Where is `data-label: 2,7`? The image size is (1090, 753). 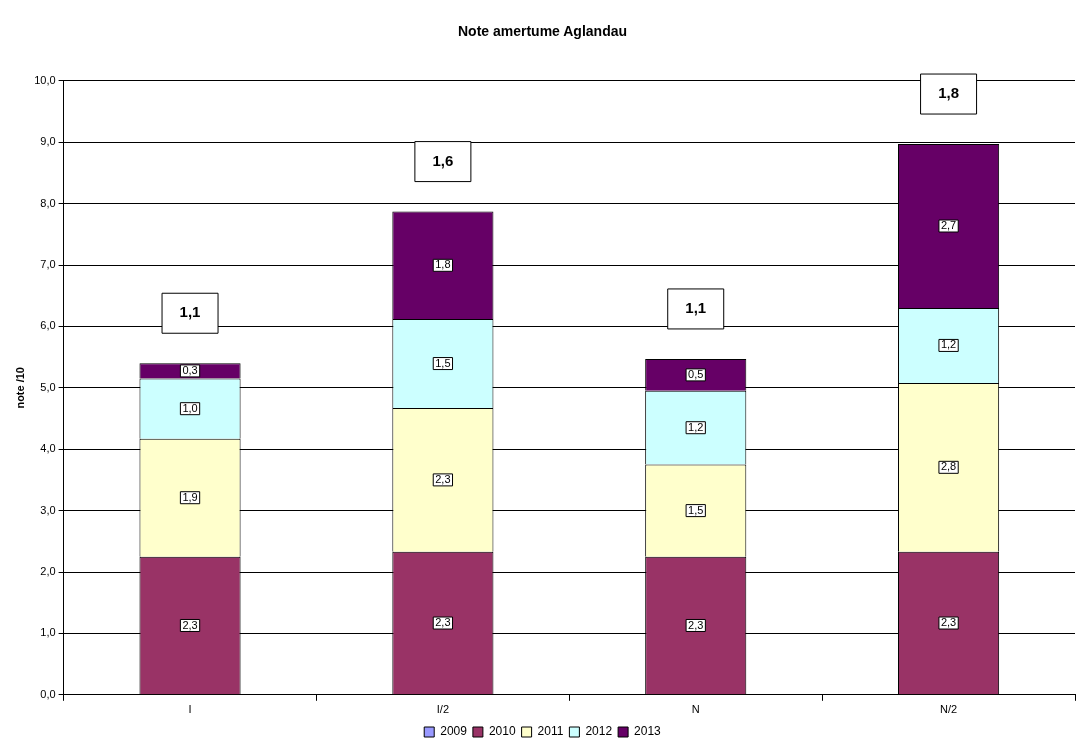 data-label: 2,7 is located at coordinates (948, 225).